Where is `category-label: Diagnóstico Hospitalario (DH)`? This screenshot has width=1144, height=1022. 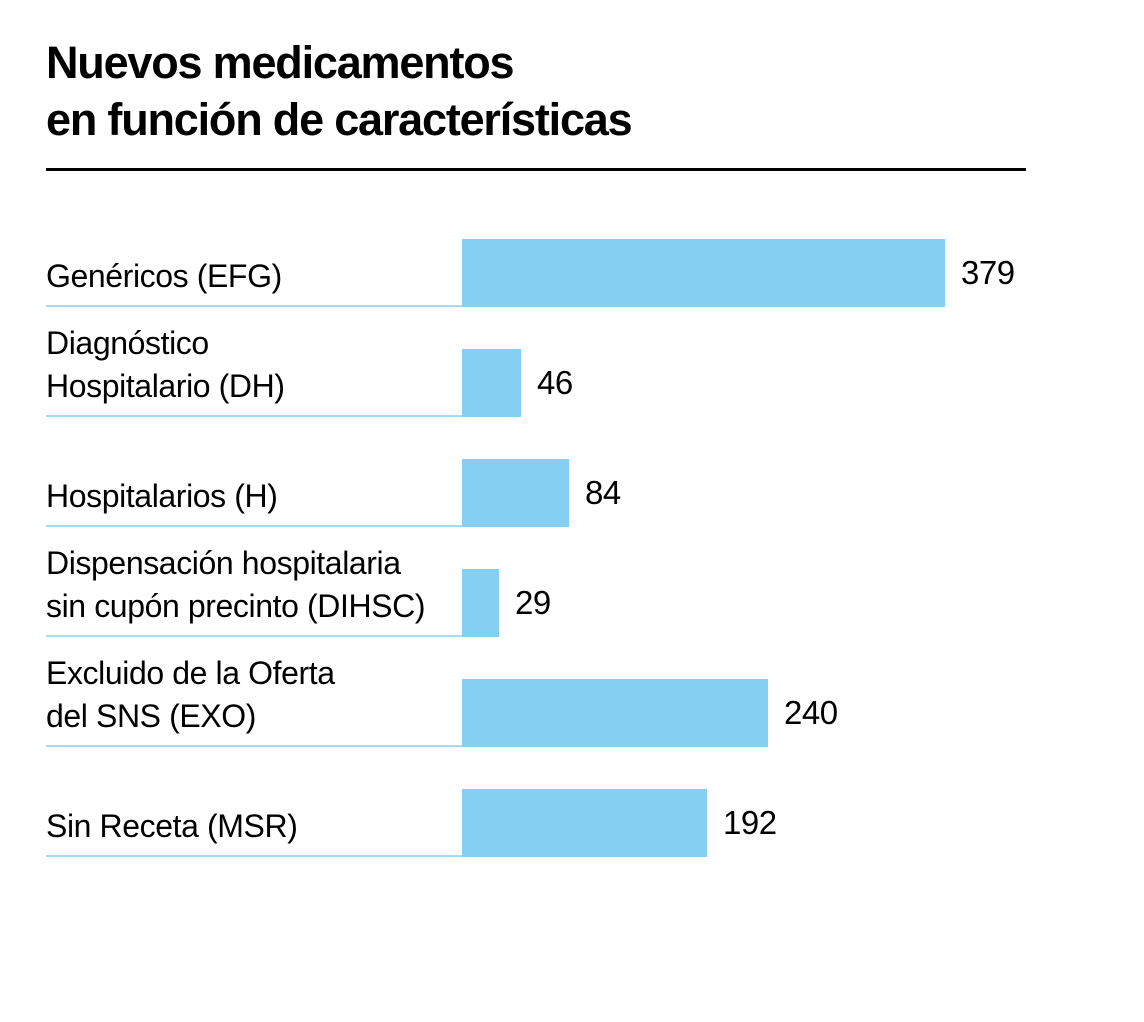
category-label: Diagnóstico Hospitalario (DH) is located at coordinates (251, 365).